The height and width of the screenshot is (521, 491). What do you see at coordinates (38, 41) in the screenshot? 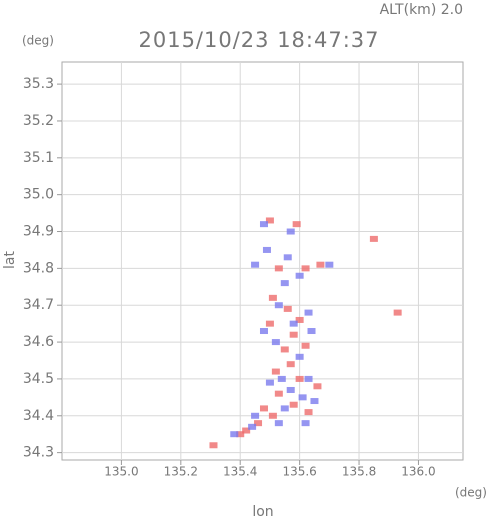
I see `y-unit: (deg)` at bounding box center [38, 41].